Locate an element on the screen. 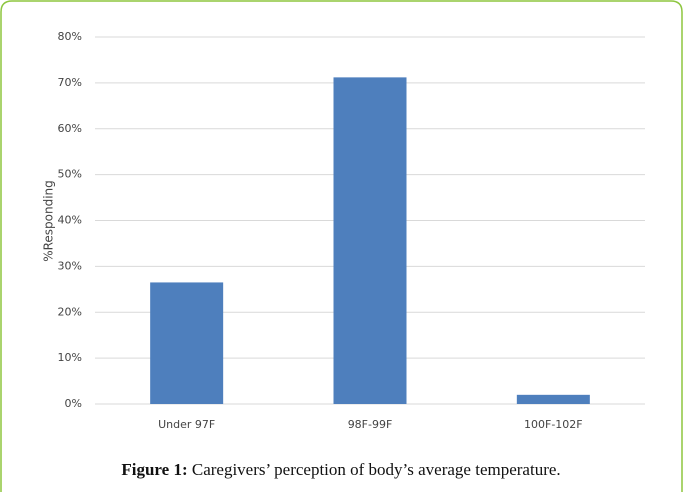  x-tick-label: 98F-99F is located at coordinates (370, 424).